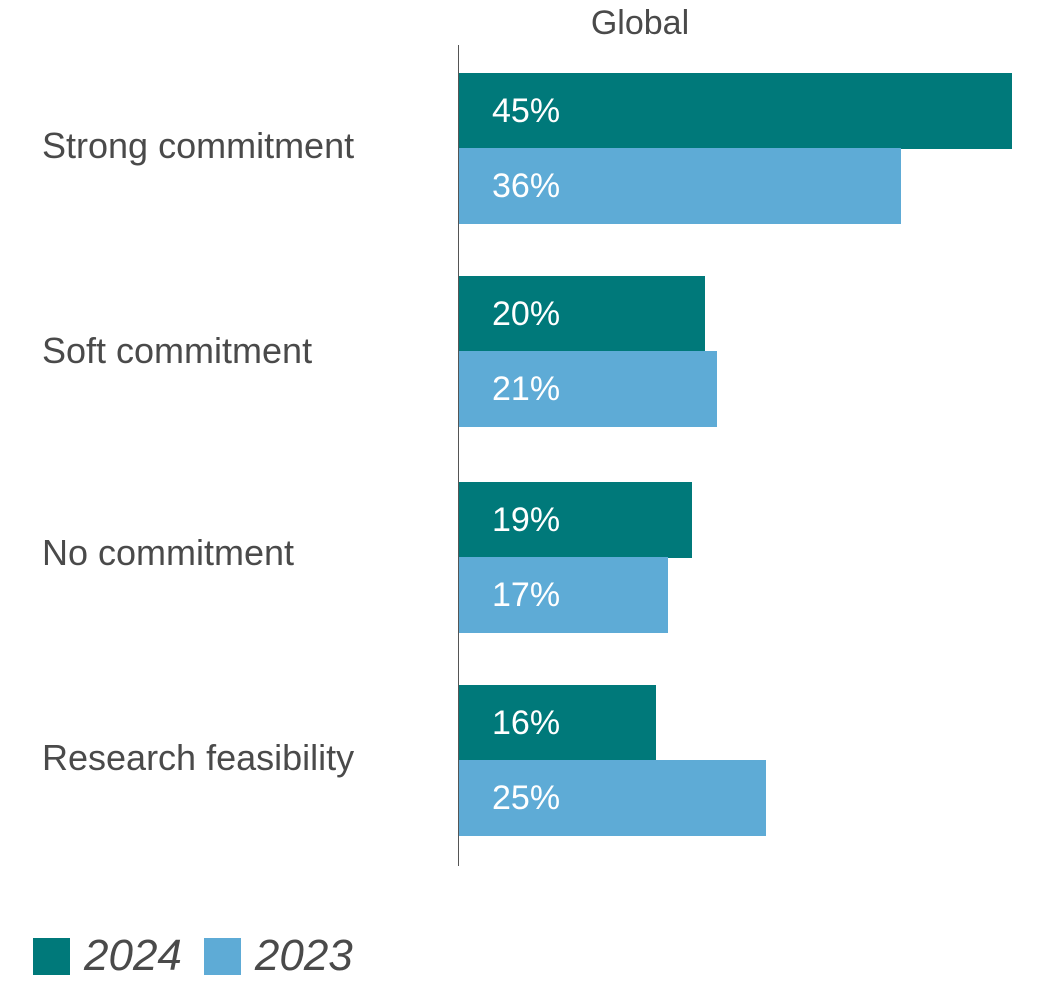 The image size is (1050, 996). I want to click on data-label-soft-commitment-2024: 20%, so click(526, 314).